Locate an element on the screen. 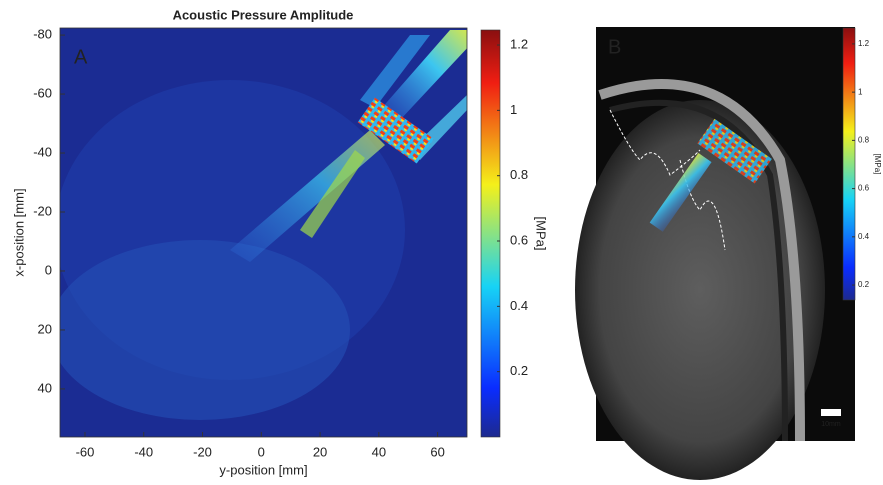  x-tick-label: 60 is located at coordinates (437, 451).